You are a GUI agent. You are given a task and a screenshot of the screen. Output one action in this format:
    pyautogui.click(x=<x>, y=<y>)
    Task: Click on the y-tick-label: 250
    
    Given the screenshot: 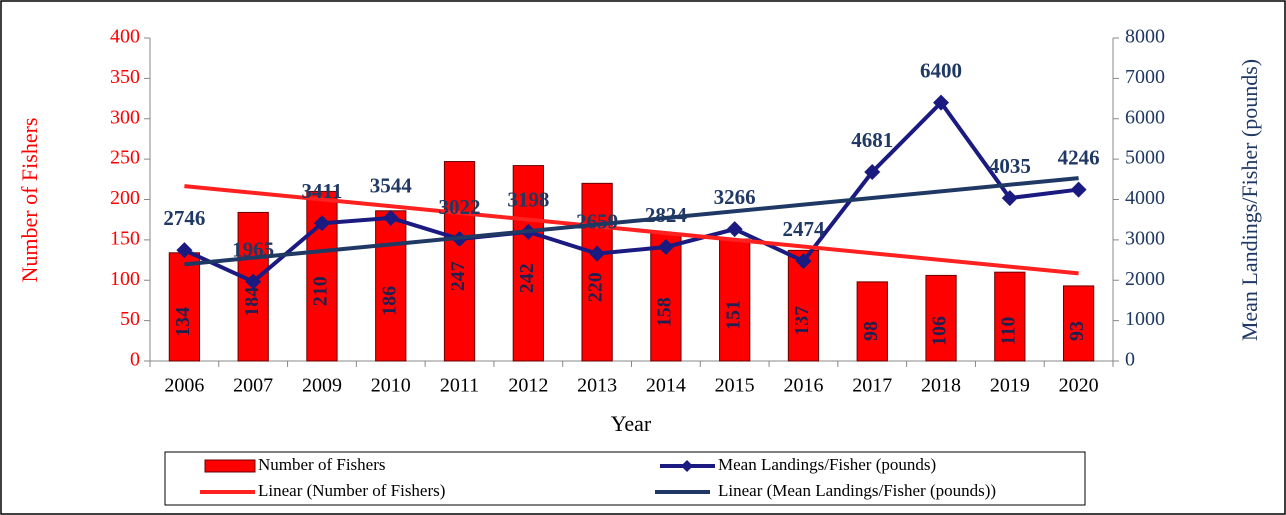 What is the action you would take?
    pyautogui.click(x=125, y=158)
    